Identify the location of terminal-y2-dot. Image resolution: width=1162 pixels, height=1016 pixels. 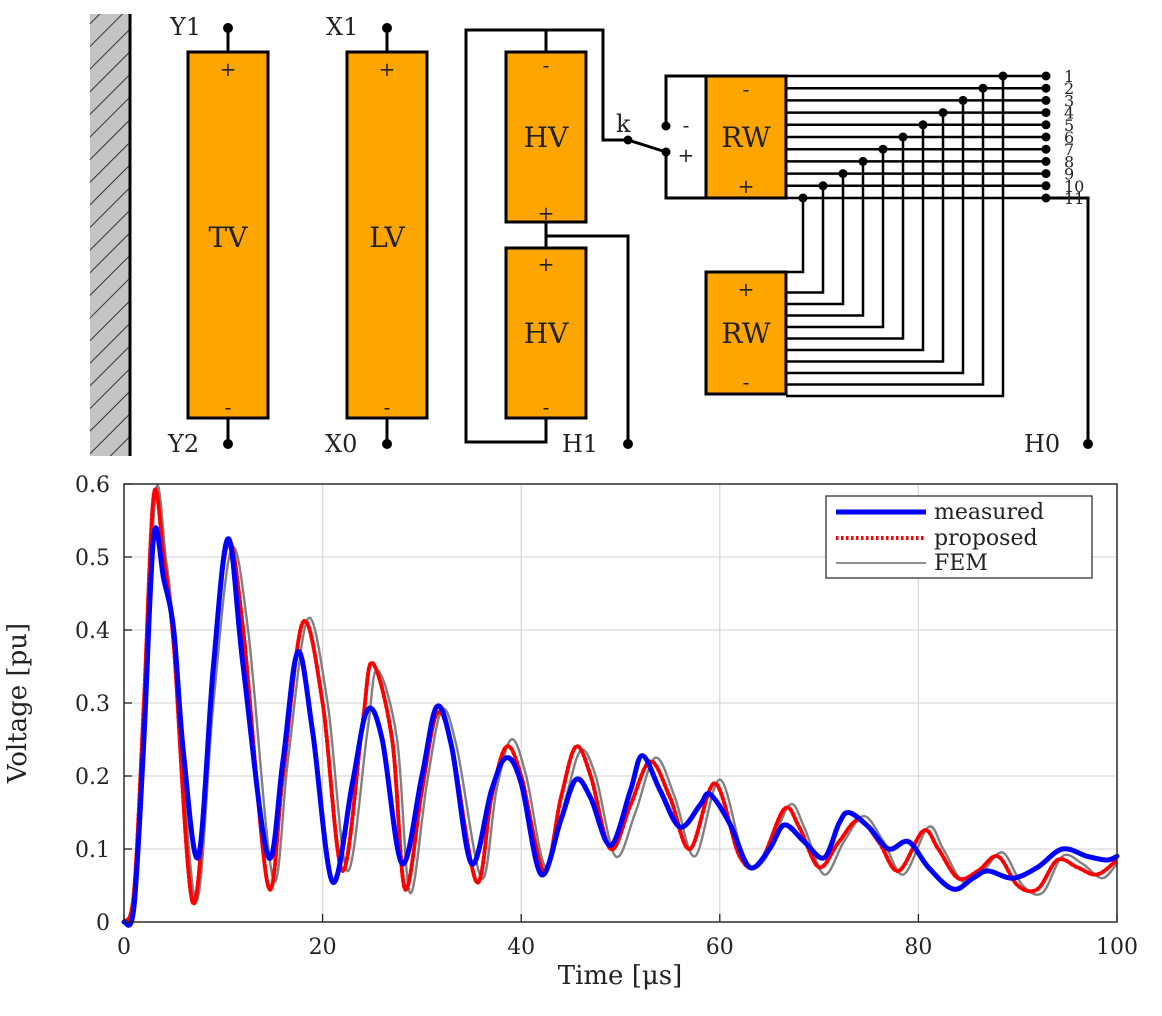
(228, 444).